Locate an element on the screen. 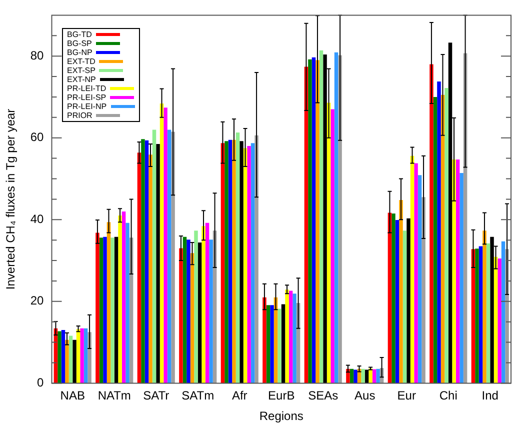  y-tick-label: 60 is located at coordinates (37, 137).